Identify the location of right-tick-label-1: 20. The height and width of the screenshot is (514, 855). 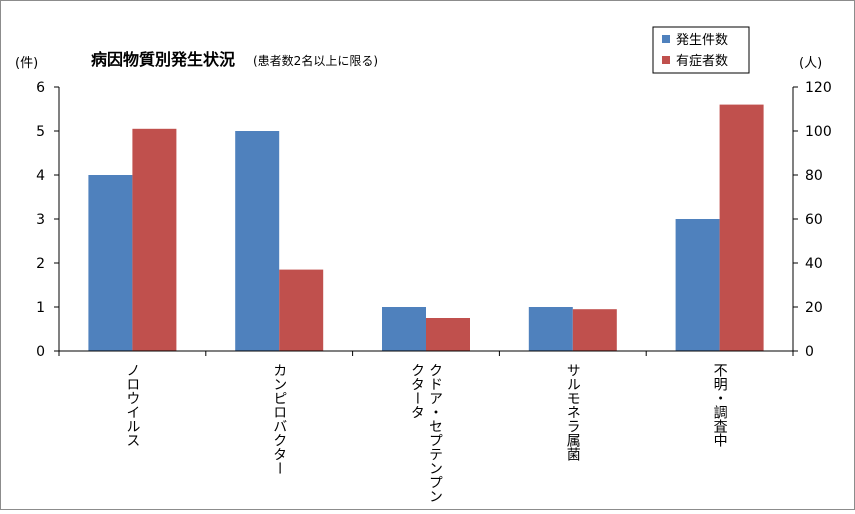
(814, 308).